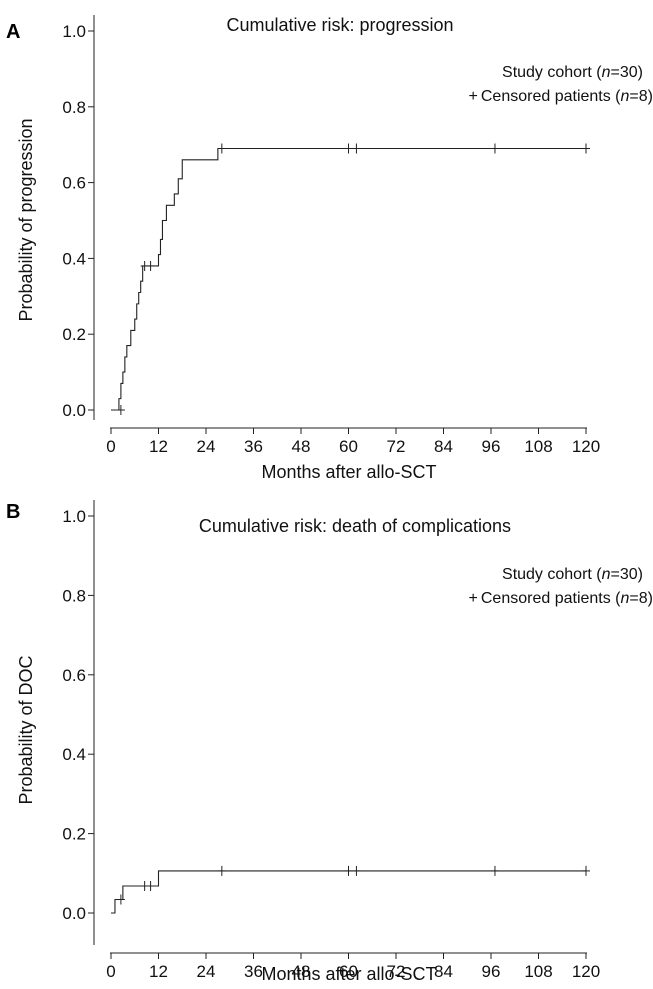 The height and width of the screenshot is (989, 653). What do you see at coordinates (301, 971) in the screenshot?
I see `panel-b-x-tick-label: 48` at bounding box center [301, 971].